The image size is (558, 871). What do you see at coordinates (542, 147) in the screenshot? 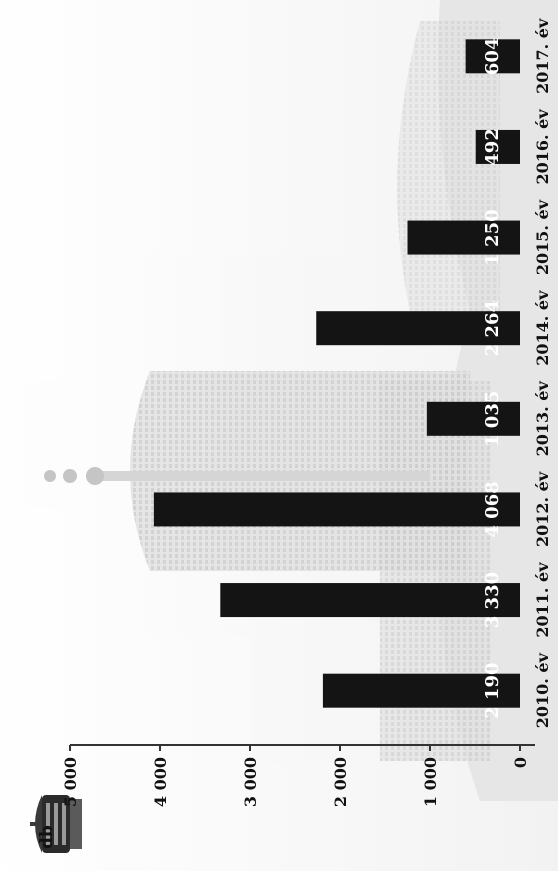
I see `category-label: 2016. év` at bounding box center [542, 147].